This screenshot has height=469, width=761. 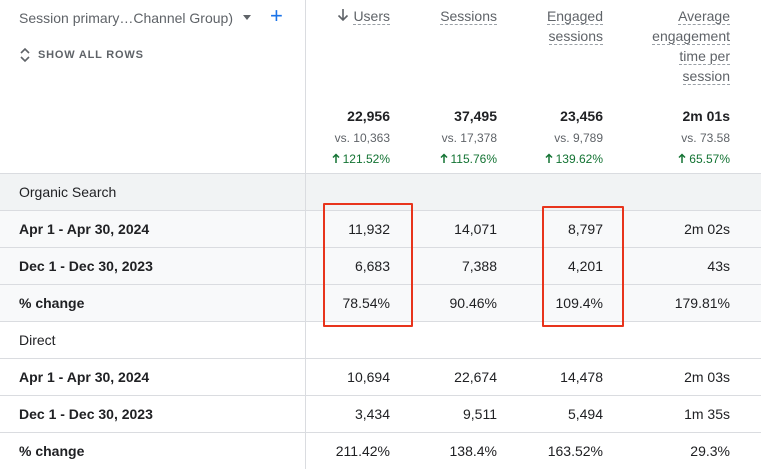 I want to click on column-title: sessions, so click(x=575, y=36).